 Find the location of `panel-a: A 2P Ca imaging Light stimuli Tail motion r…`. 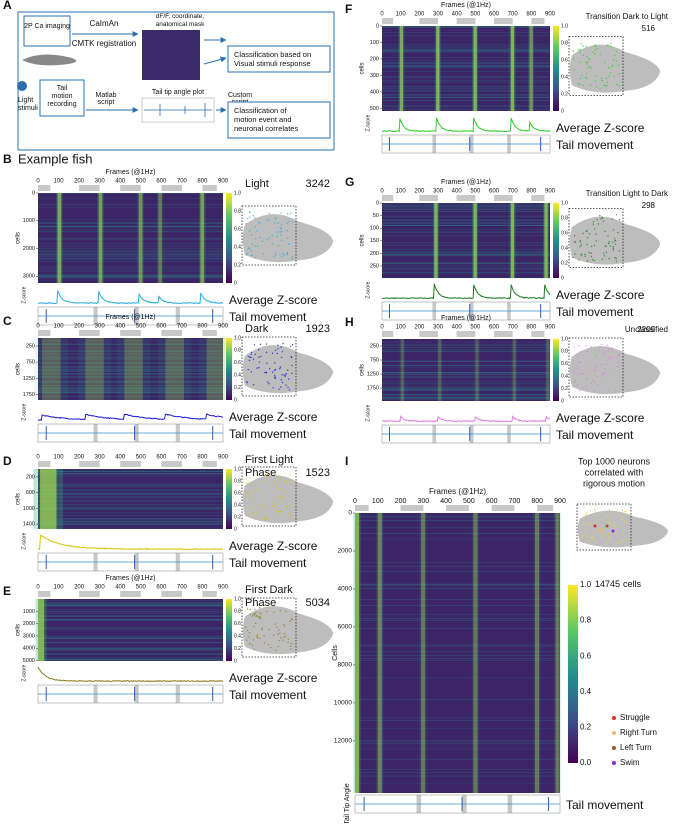

panel-a: A 2P Ca imaging Light stimuli Tail motion r… is located at coordinates (169, 75).